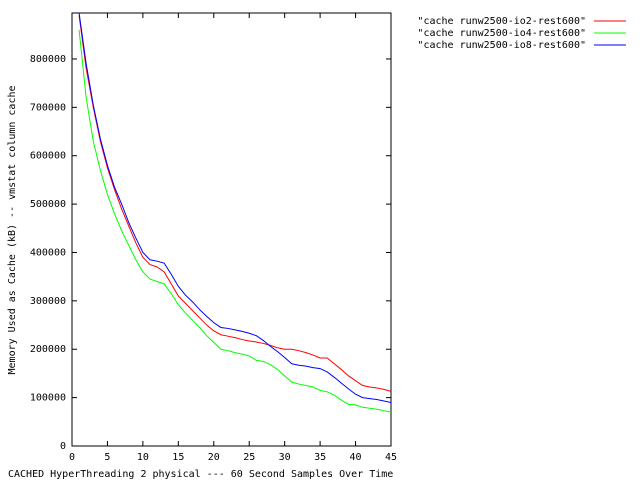 This screenshot has height=480, width=640. What do you see at coordinates (48, 204) in the screenshot?
I see `y-tick-label: 500000` at bounding box center [48, 204].